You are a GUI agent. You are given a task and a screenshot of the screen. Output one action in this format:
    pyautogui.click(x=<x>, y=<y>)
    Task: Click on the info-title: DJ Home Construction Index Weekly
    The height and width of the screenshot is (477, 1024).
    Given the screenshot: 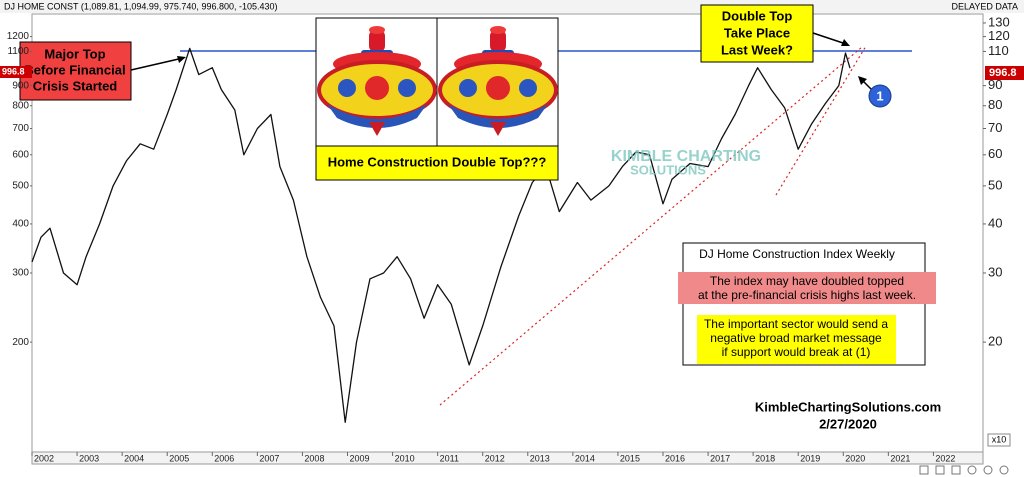 What is the action you would take?
    pyautogui.click(x=797, y=254)
    